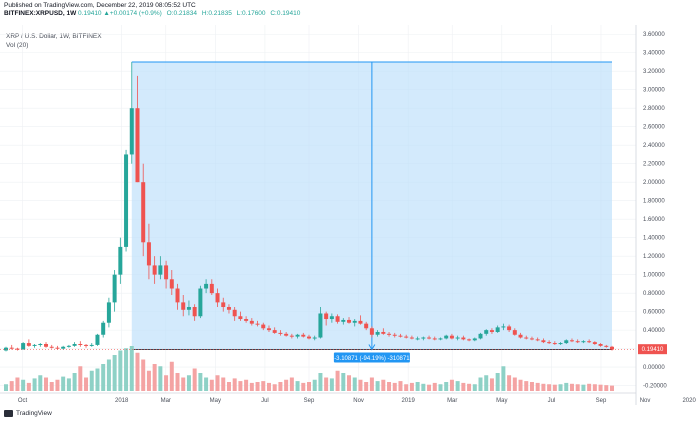 This screenshot has width=700, height=422. What do you see at coordinates (654, 294) in the screenshot?
I see `y-tick-label: 0.80000` at bounding box center [654, 294].